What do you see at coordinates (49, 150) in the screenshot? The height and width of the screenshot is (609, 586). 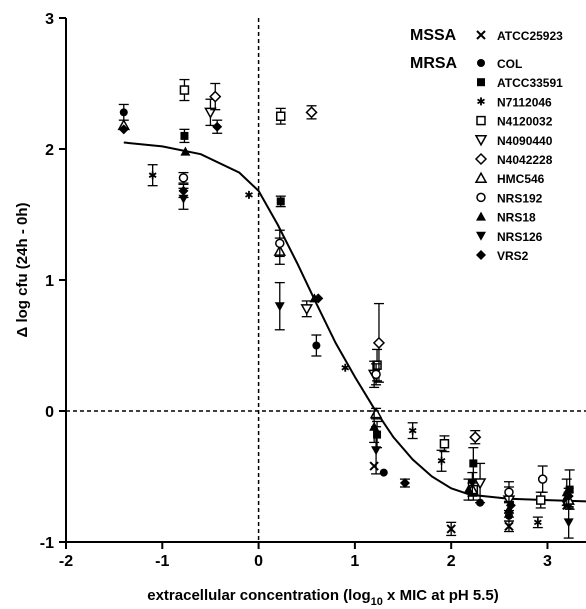 I see `y-tick-label: 2` at bounding box center [49, 150].